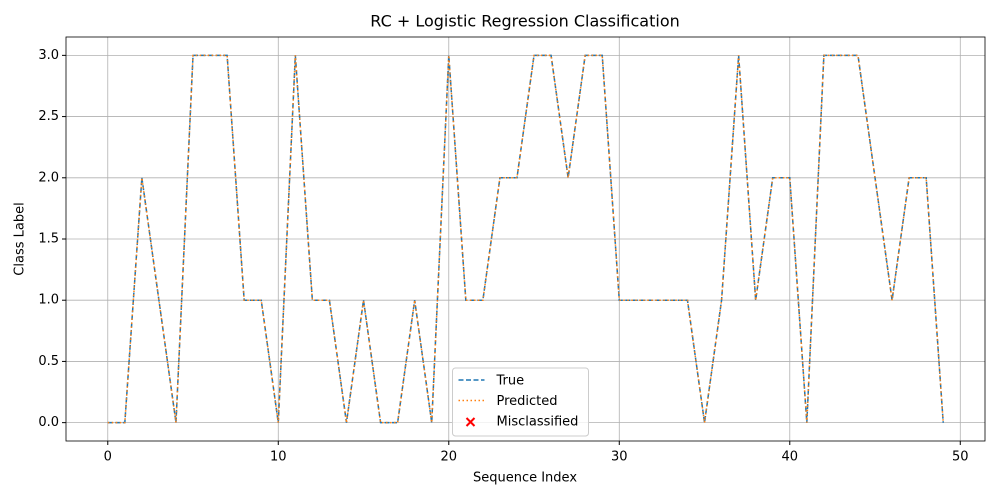  Describe the element at coordinates (108, 457) in the screenshot. I see `x-tick-label: 0` at that location.